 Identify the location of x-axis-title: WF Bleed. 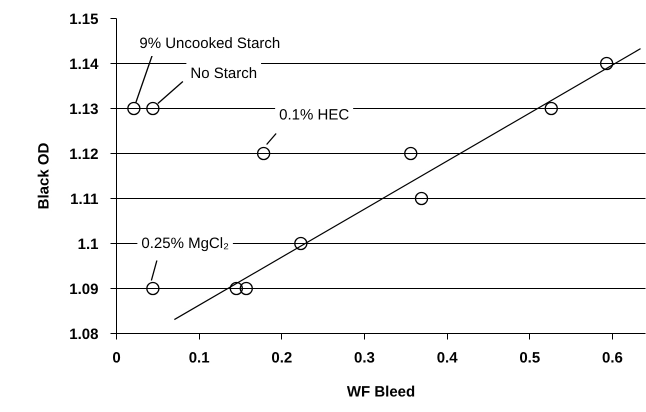
(381, 392).